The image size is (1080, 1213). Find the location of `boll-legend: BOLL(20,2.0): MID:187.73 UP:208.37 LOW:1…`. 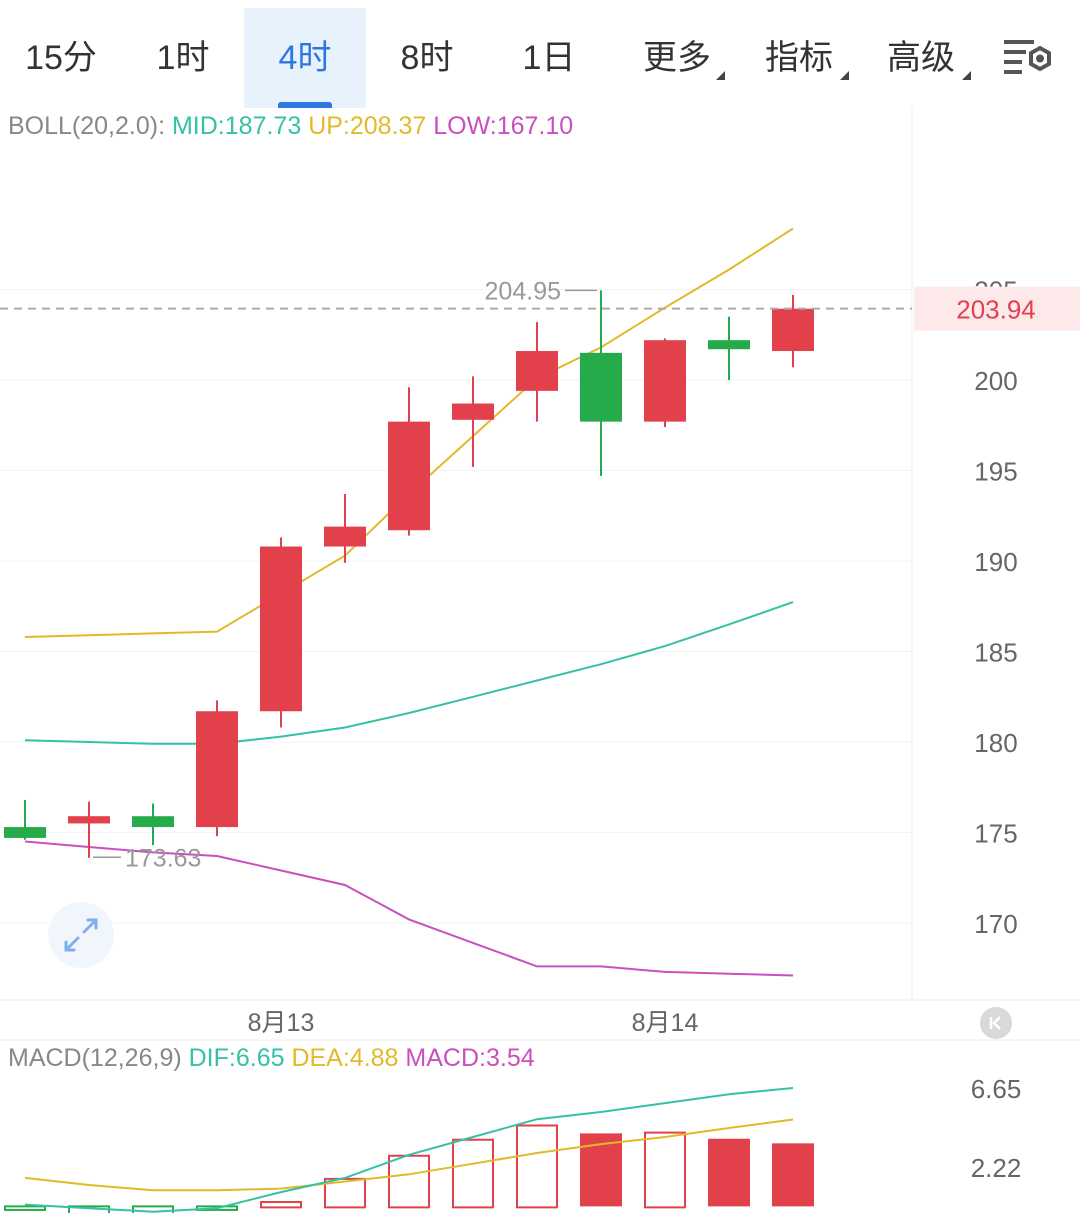

boll-legend: BOLL(20,2.0): MID:187.73 UP:208.37 LOW:1… is located at coordinates (290, 126).